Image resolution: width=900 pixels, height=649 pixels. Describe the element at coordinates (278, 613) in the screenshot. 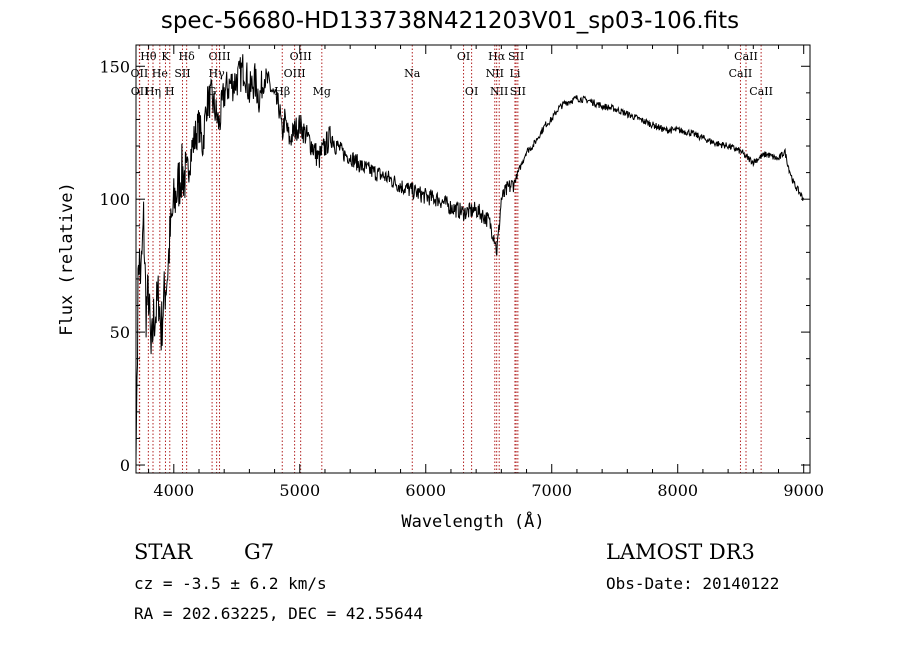

I see `coordinates: RA = 202.63225, DEC = 42.55644` at that location.